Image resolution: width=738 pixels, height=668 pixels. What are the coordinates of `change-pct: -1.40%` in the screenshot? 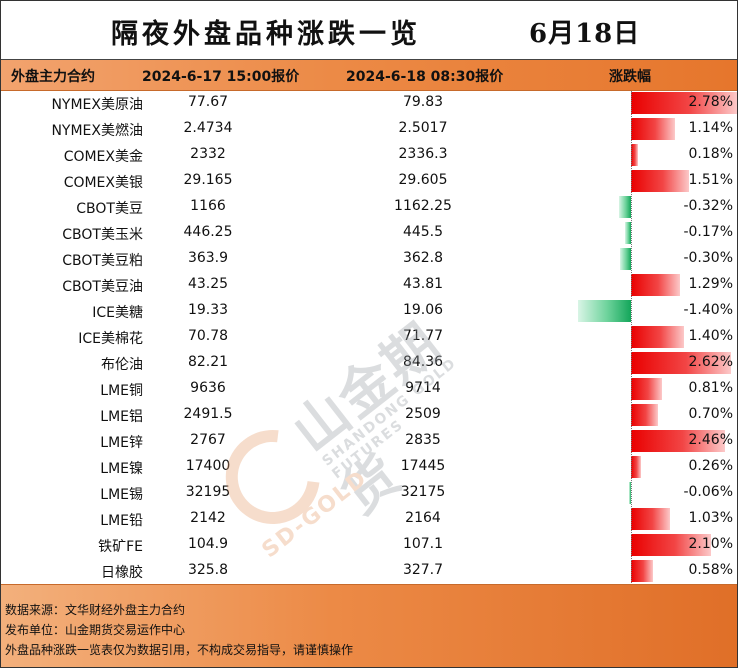 It's located at (708, 310).